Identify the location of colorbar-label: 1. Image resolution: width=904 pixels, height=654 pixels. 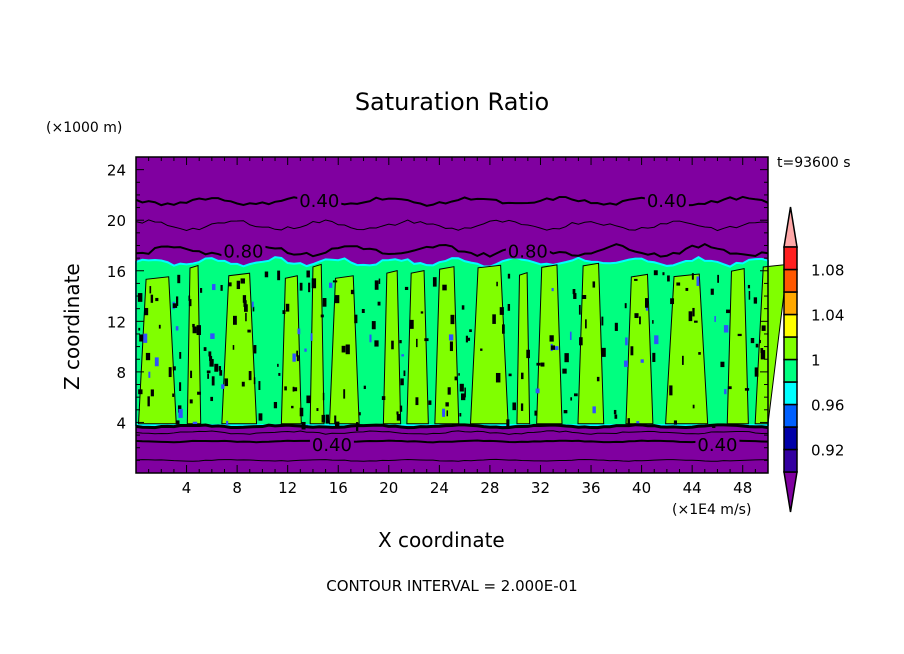
(816, 361).